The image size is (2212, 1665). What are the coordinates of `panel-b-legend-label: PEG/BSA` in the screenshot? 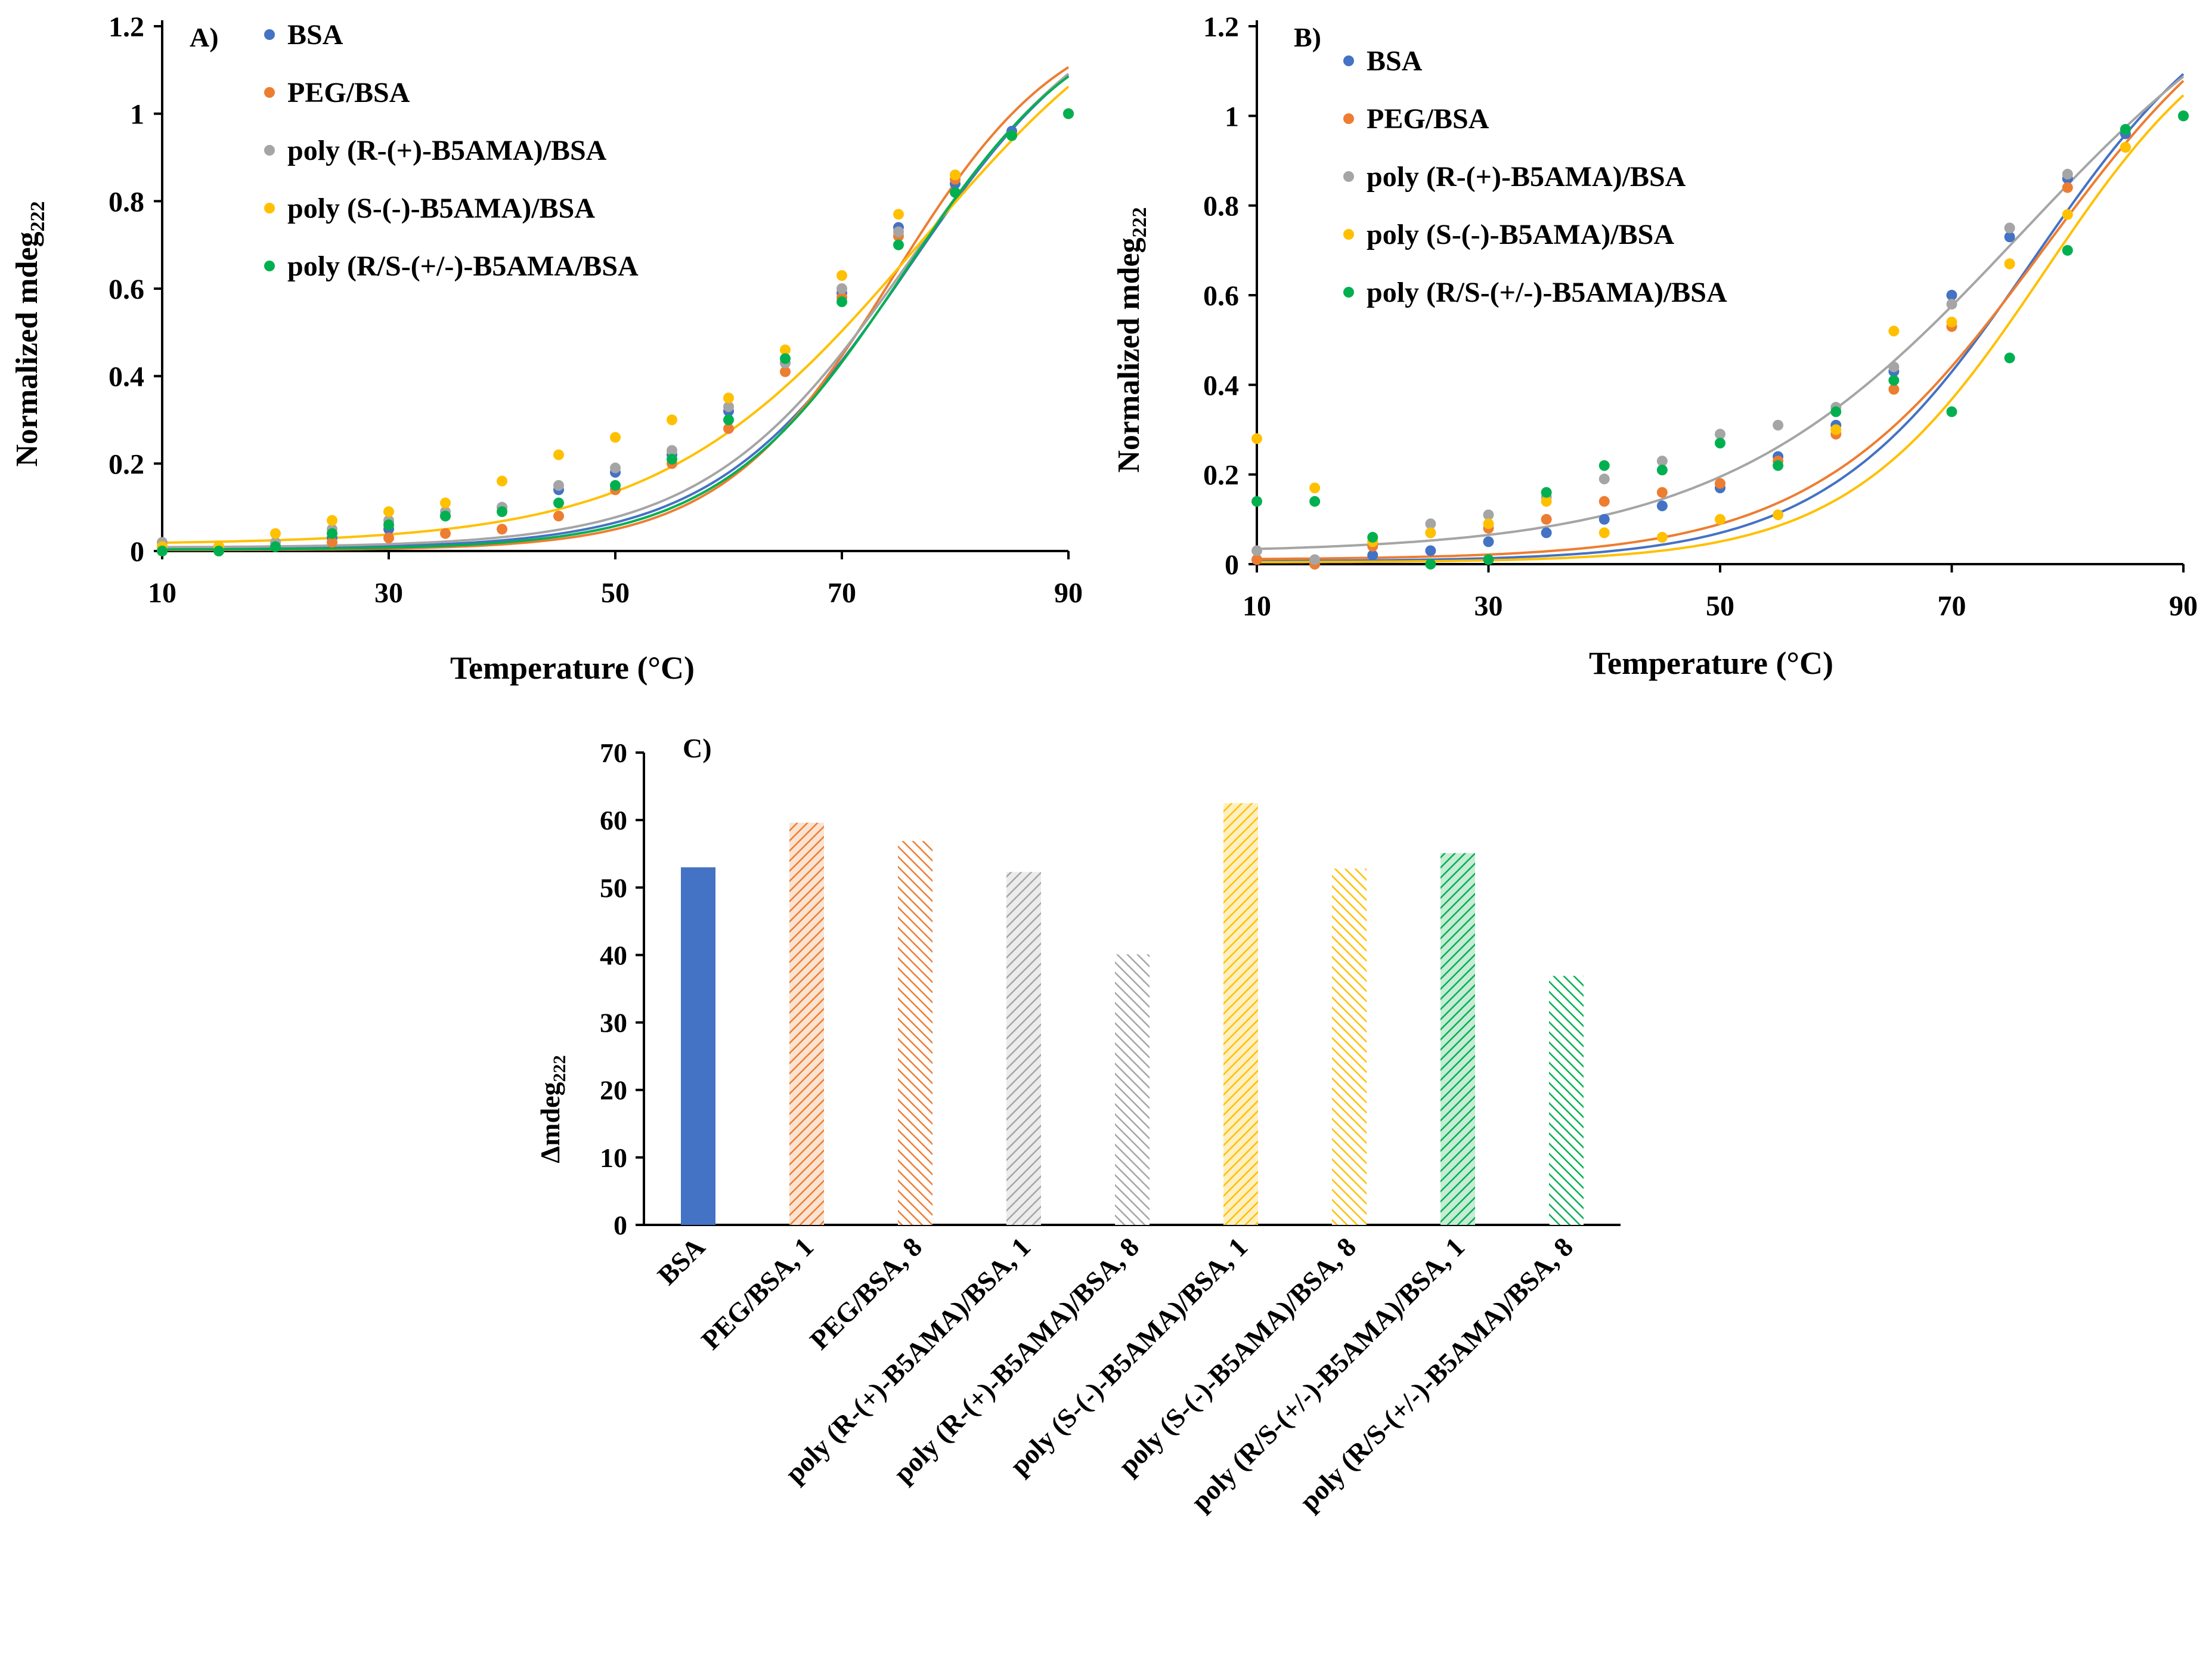 It's located at (1428, 119).